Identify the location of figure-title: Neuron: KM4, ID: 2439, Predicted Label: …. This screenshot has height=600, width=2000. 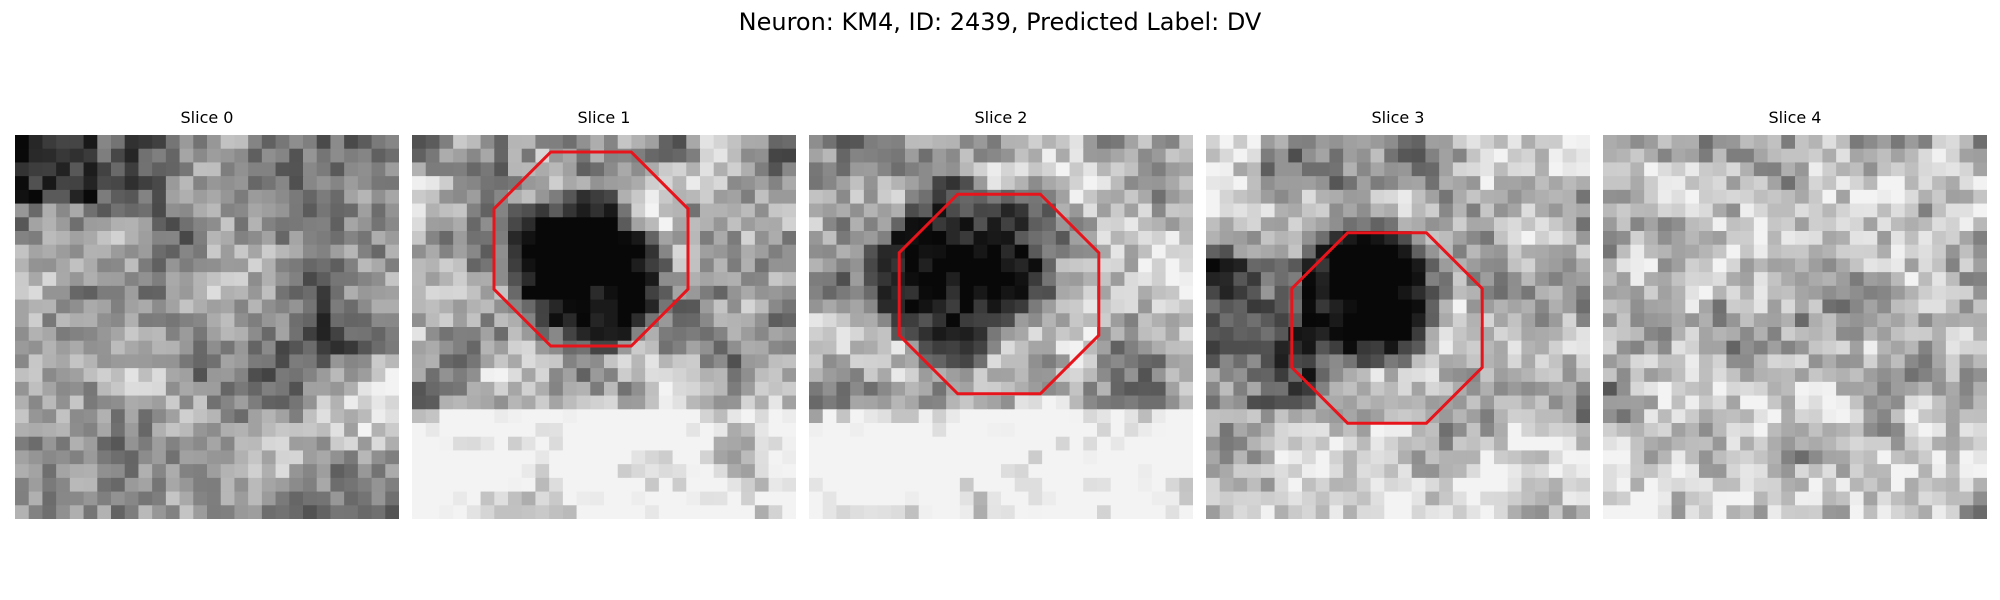
(1000, 22).